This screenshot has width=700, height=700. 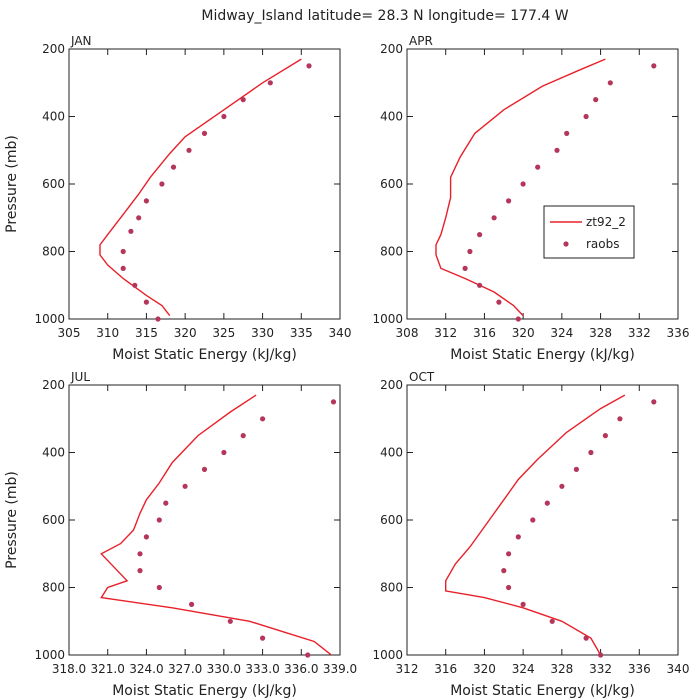 What do you see at coordinates (484, 333) in the screenshot?
I see `x-tick-label: 316` at bounding box center [484, 333].